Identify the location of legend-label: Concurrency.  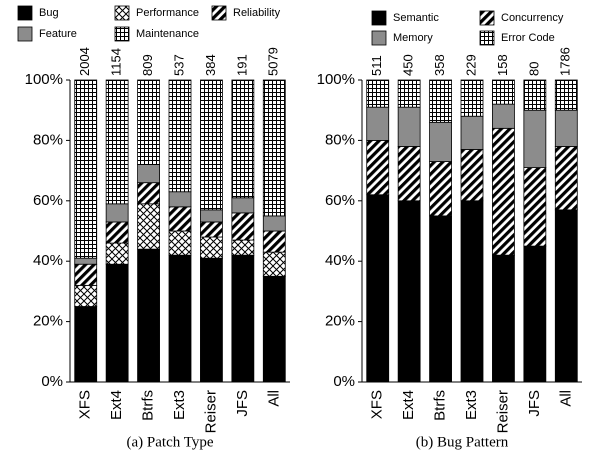
(532, 18).